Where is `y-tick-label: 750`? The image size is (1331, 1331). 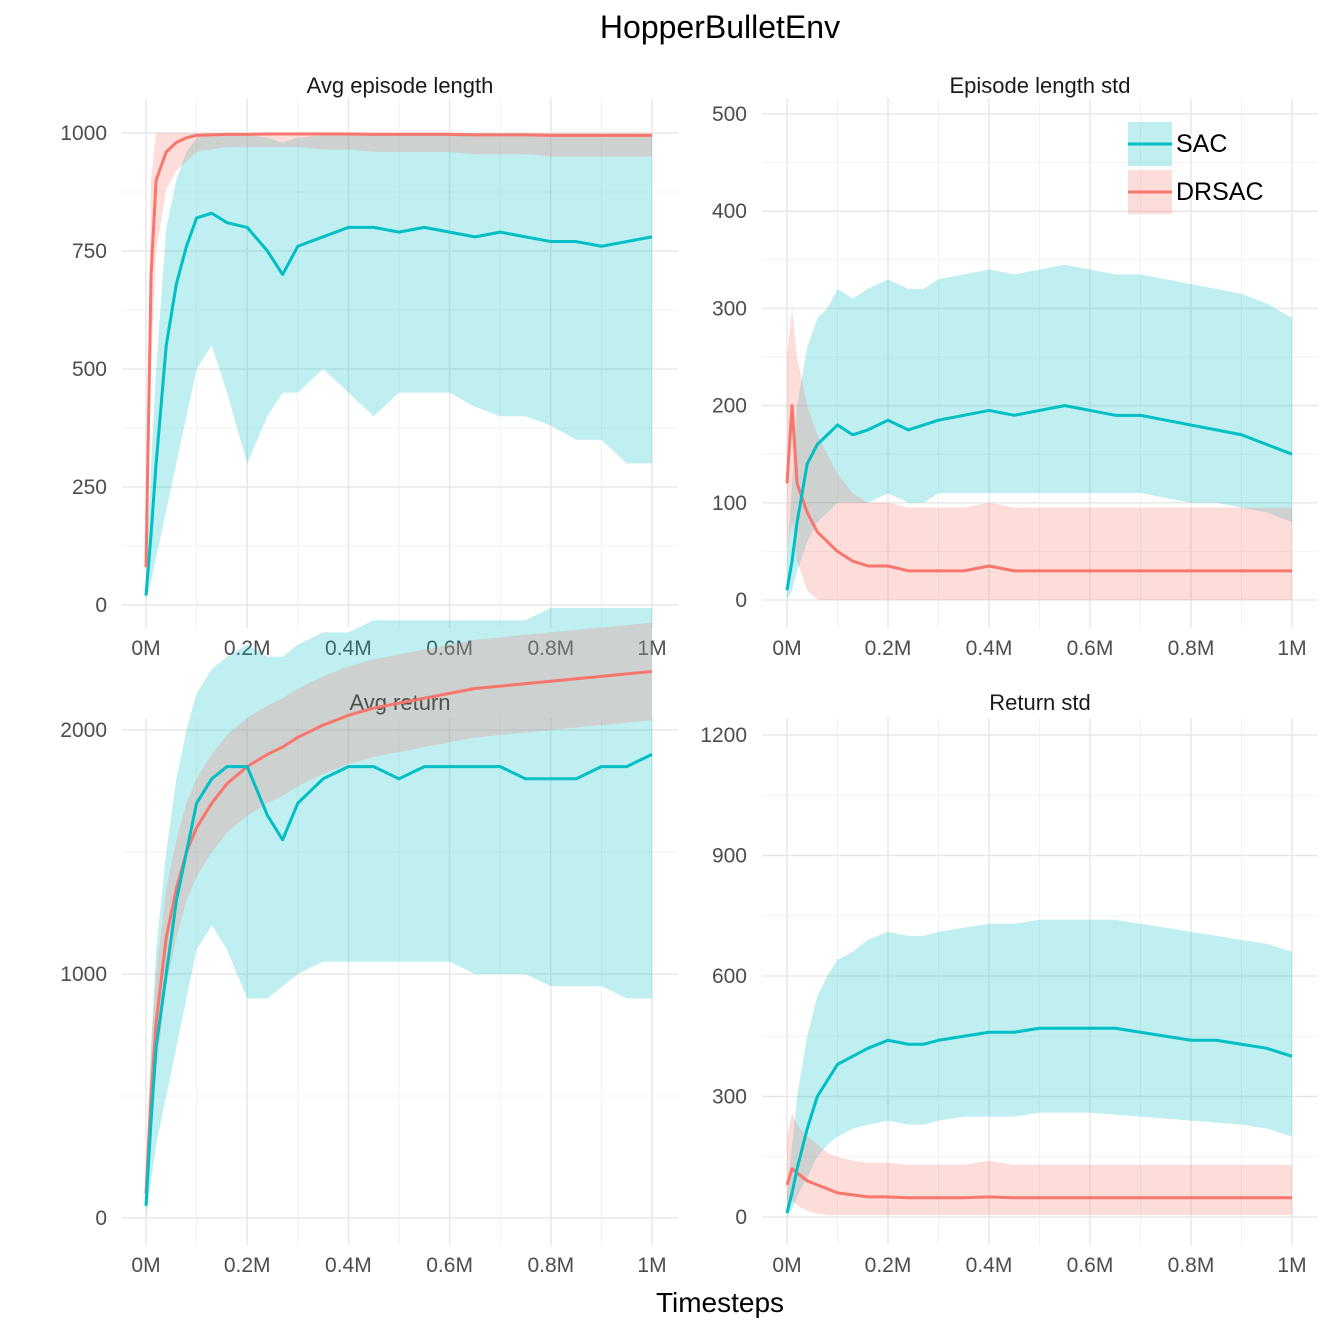
y-tick-label: 750 is located at coordinates (89, 251).